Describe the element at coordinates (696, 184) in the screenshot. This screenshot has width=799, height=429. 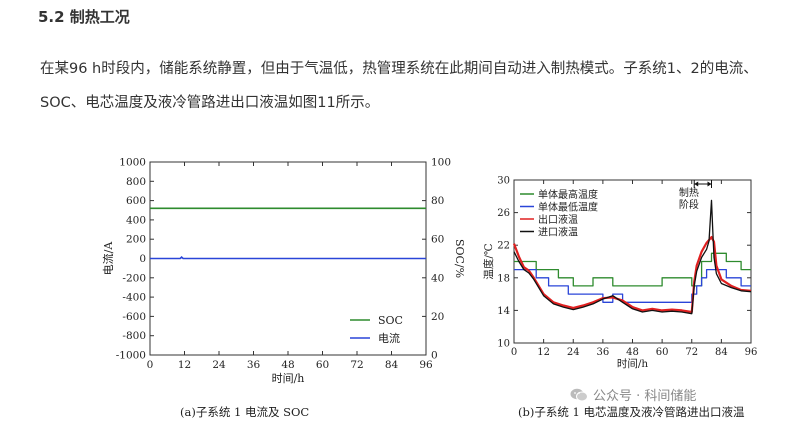
I see `annotation-arrowhead-left` at that location.